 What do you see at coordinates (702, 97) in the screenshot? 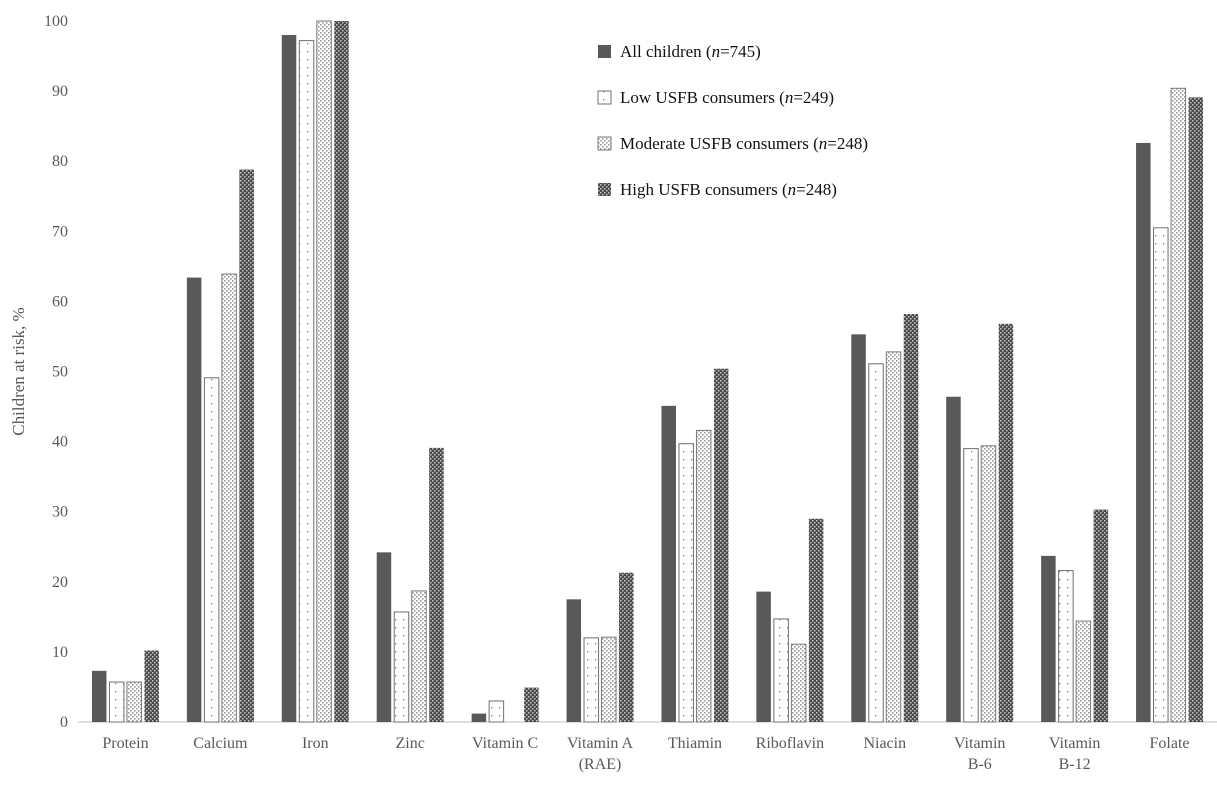
I see `legend-entry-part: Low USFB consumers (` at bounding box center [702, 97].